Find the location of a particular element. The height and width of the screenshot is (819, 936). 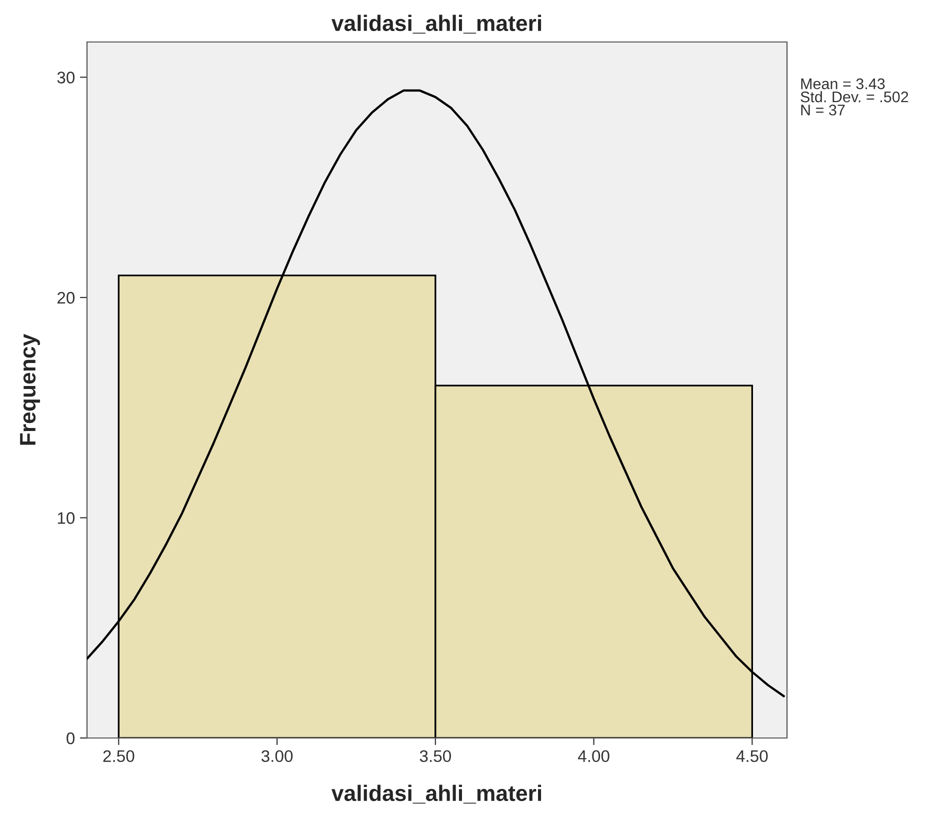

x-tick-label: 4.50 is located at coordinates (752, 756).